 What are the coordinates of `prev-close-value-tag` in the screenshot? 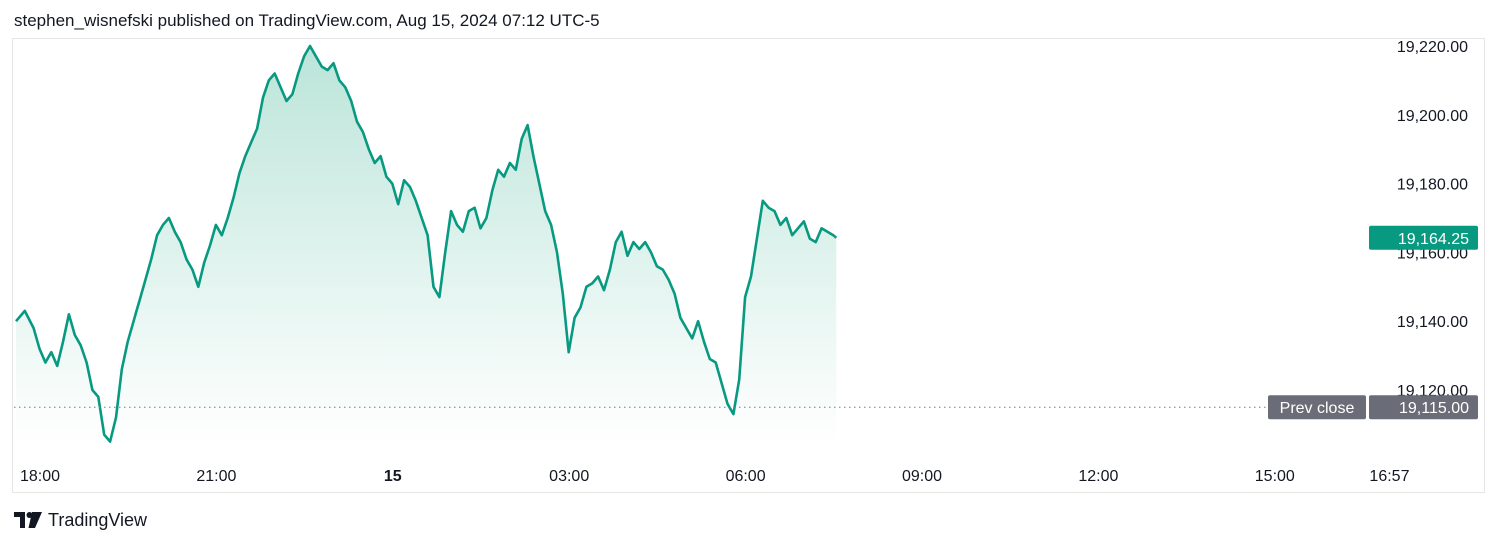 It's located at (1423, 407).